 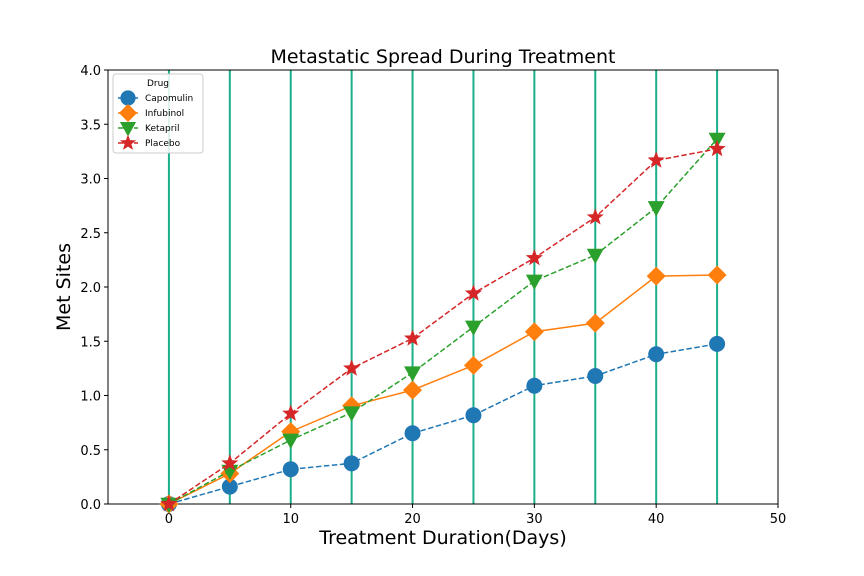 I want to click on x-tick-label: 0, so click(x=169, y=519).